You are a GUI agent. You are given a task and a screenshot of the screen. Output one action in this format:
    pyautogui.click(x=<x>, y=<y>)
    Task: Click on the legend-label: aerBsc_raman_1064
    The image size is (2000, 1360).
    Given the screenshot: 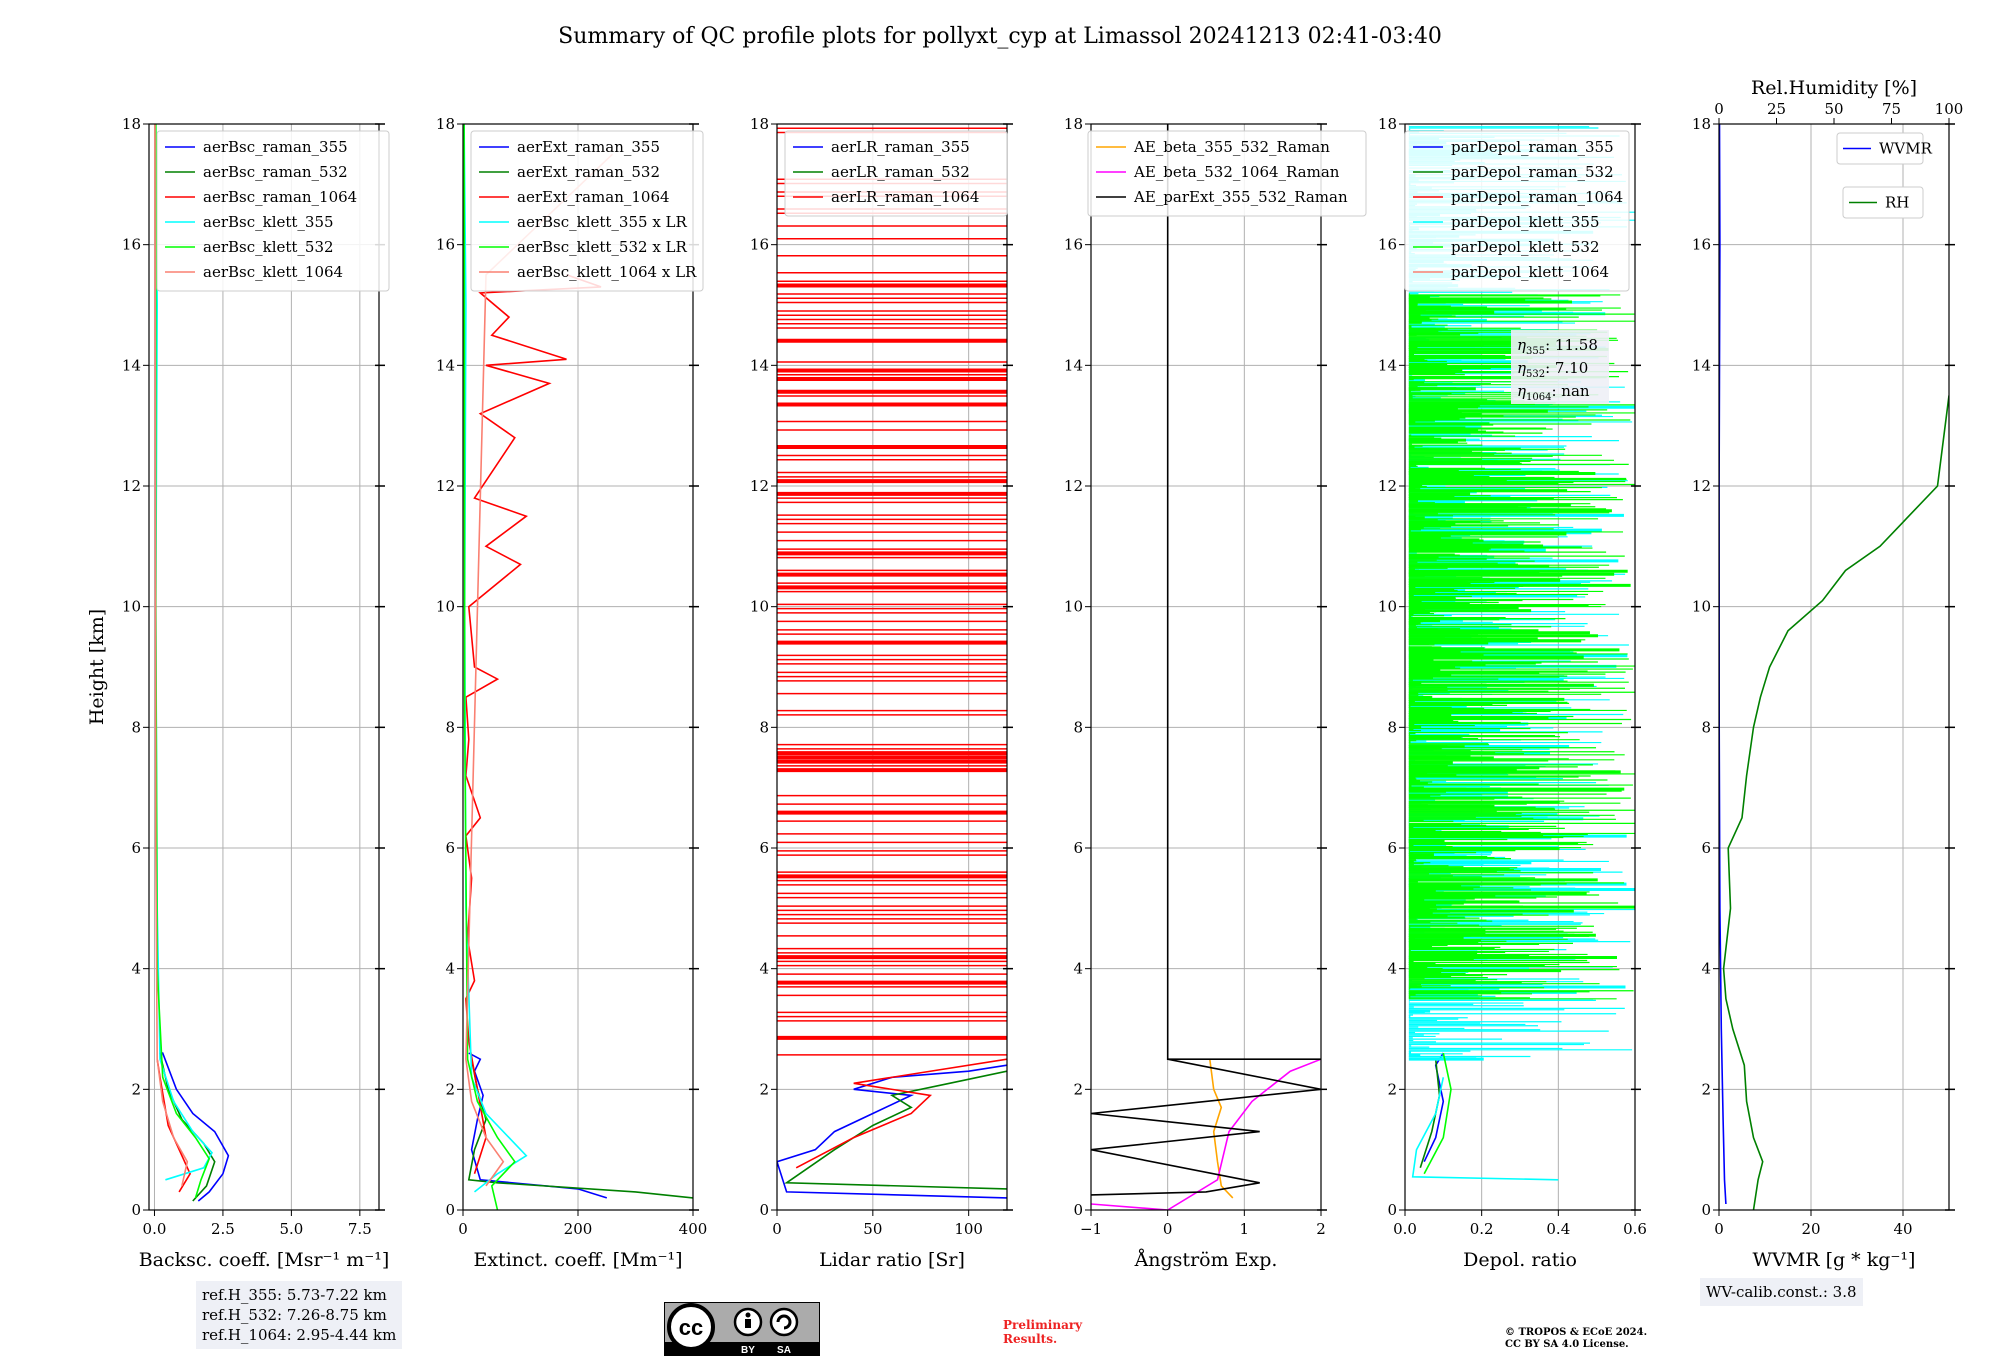 What is the action you would take?
    pyautogui.click(x=280, y=197)
    